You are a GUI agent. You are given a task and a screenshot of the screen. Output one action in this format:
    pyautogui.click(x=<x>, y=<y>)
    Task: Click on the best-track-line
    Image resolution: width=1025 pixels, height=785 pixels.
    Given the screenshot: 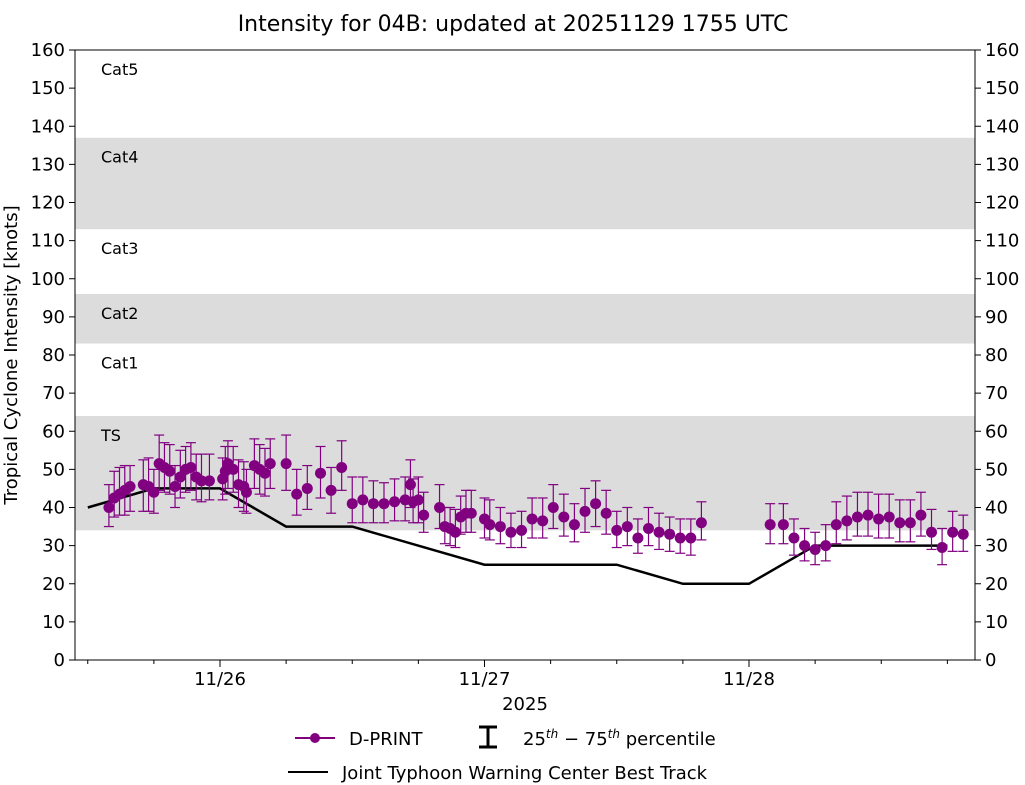 What is the action you would take?
    pyautogui.click(x=517, y=536)
    